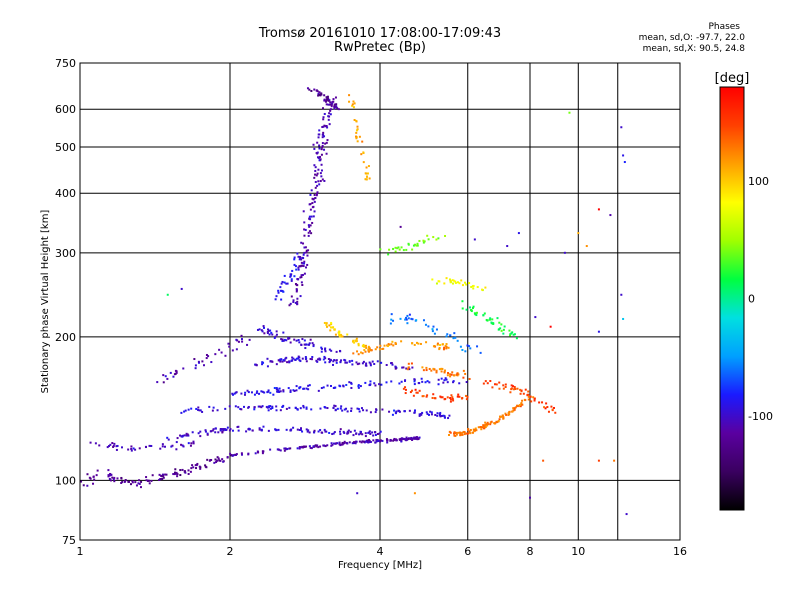 Image resolution: width=800 pixels, height=600 pixels. I want to click on colorbar-tick-label: 100, so click(758, 181).